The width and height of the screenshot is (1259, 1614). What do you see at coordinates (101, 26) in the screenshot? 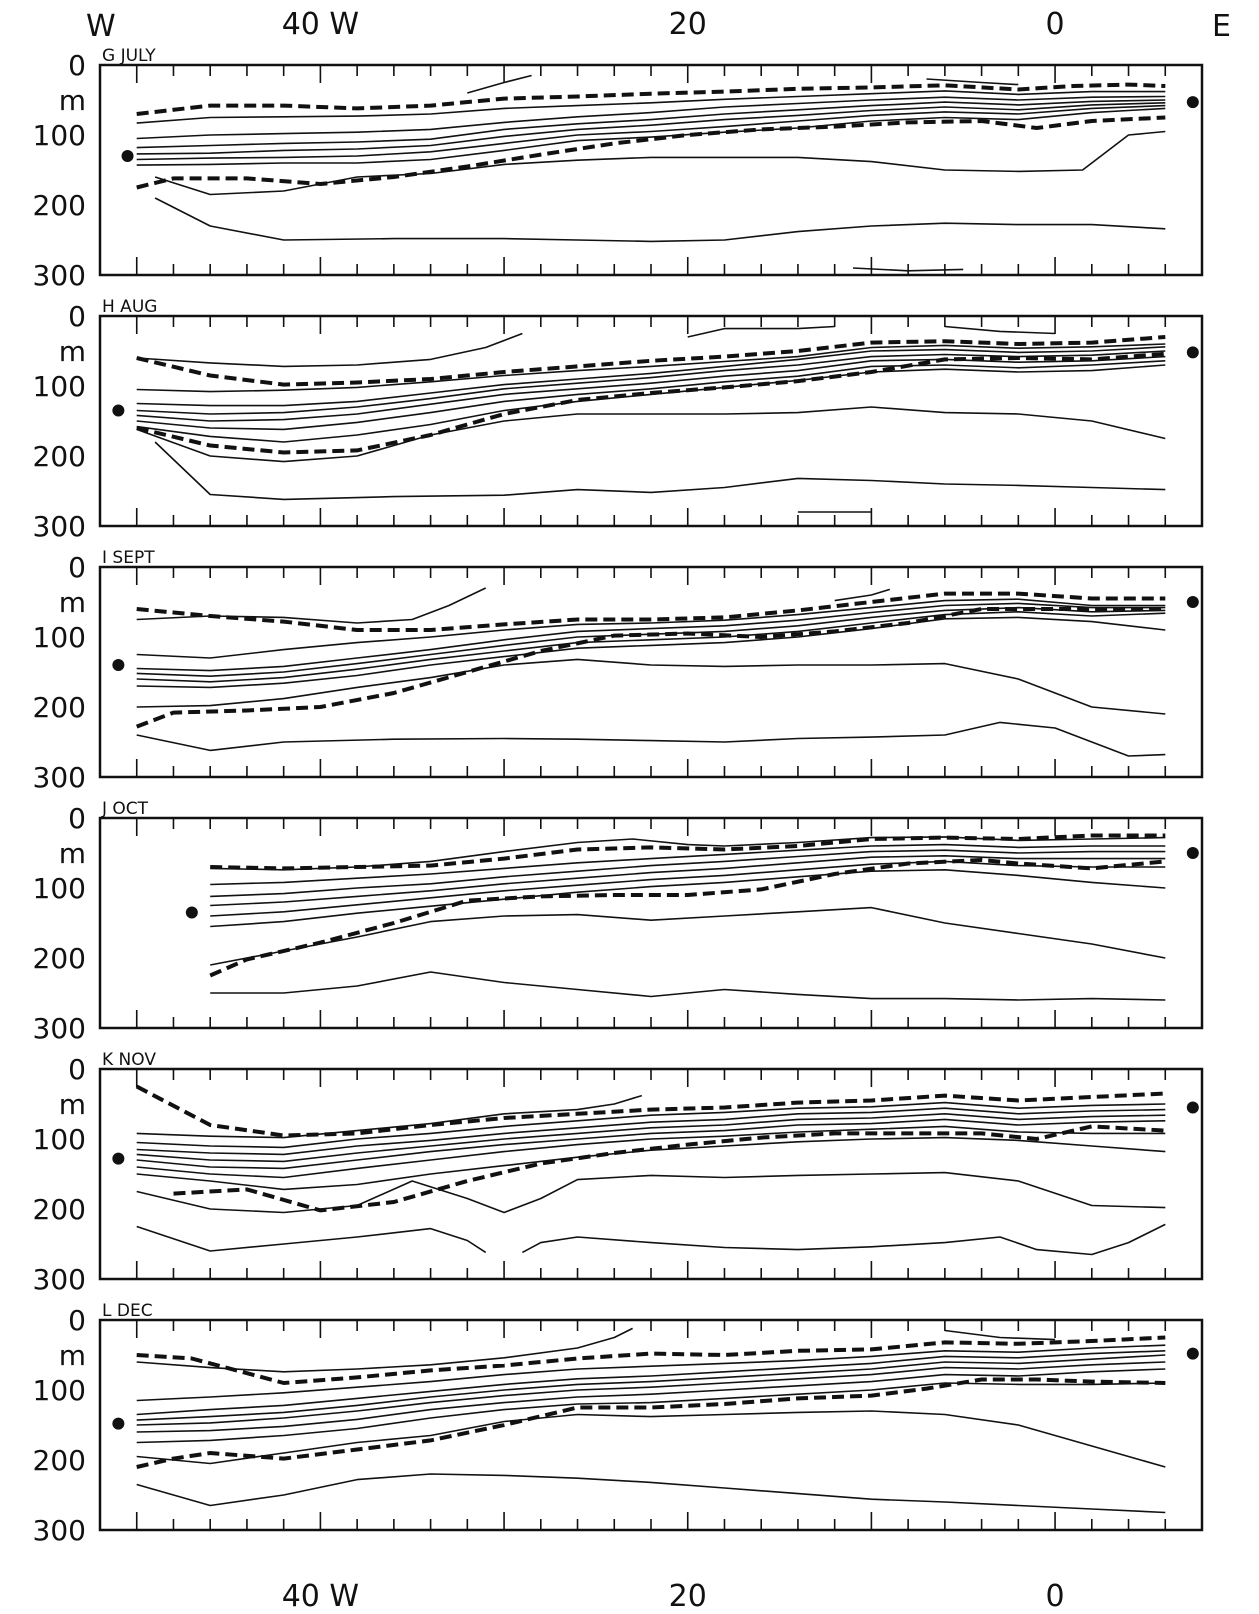
I see `west-label: W` at bounding box center [101, 26].